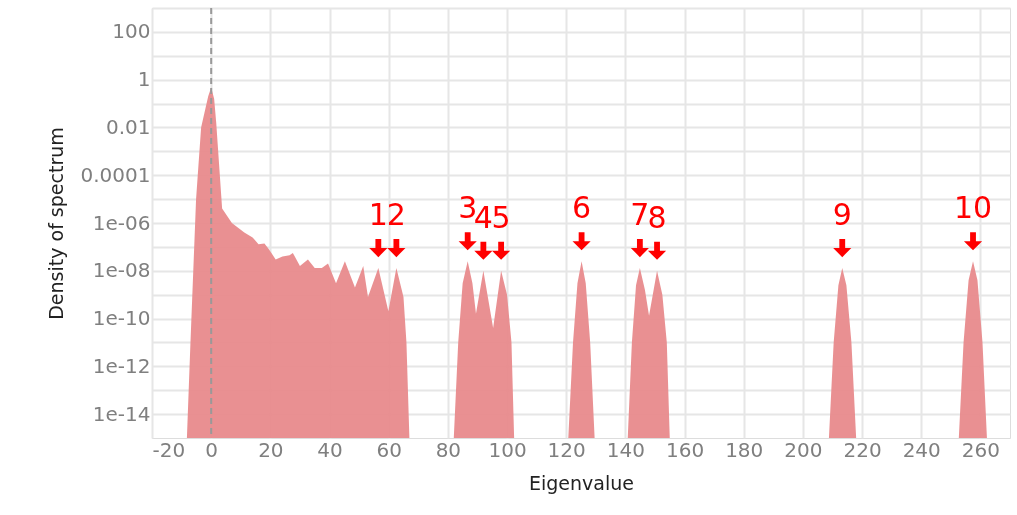 This screenshot has width=1017, height=515. Describe the element at coordinates (121, 318) in the screenshot. I see `y-tick-label: 1e-10` at that location.